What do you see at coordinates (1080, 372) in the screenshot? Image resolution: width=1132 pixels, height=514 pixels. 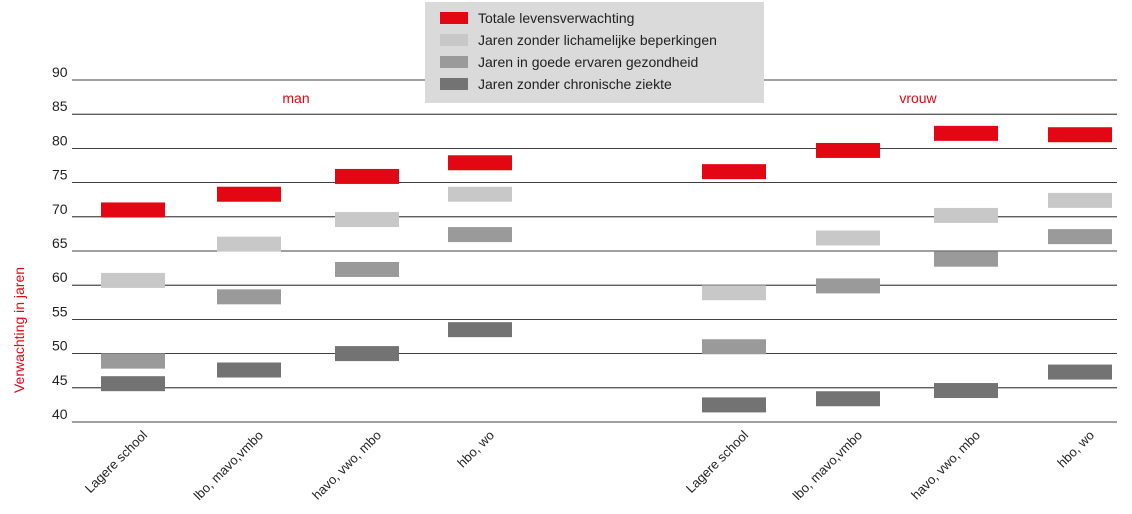 I see `bar-series3-cat7` at bounding box center [1080, 372].